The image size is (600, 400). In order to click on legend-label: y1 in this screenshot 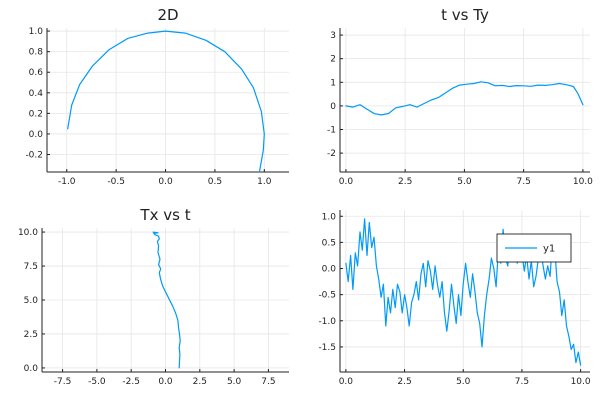, I will do `click(549, 249)`.